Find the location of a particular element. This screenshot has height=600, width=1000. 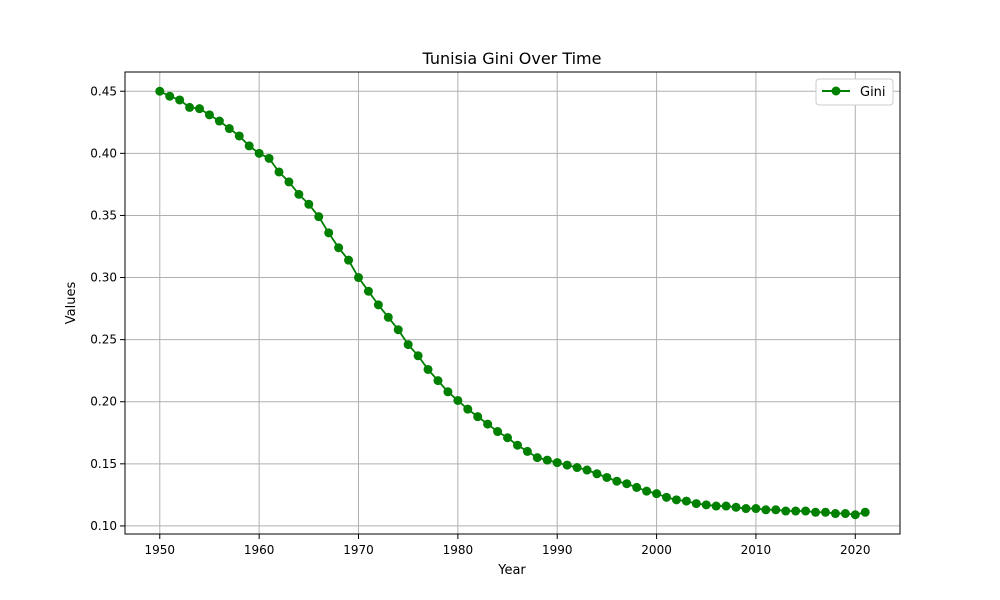

y-tick-label: 0.30 is located at coordinates (103, 278).